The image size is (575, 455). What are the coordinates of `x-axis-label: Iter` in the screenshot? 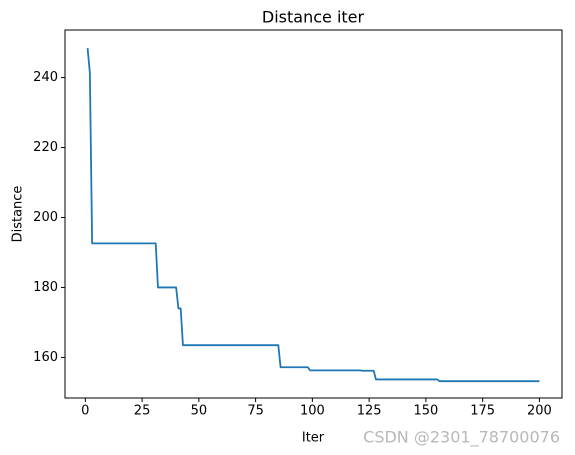 It's located at (313, 438).